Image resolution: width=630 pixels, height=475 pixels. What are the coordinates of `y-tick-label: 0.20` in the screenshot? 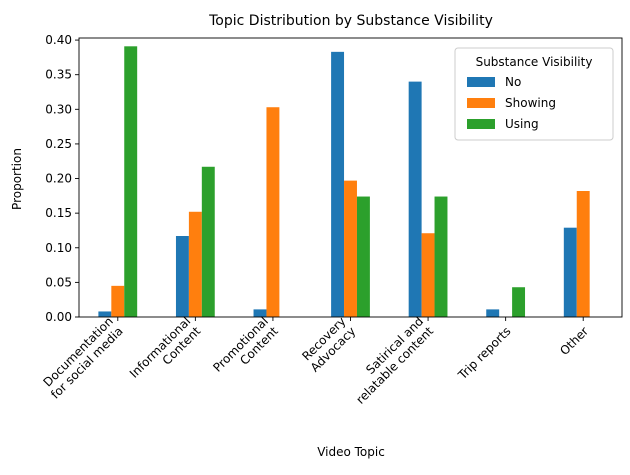 It's located at (58, 179).